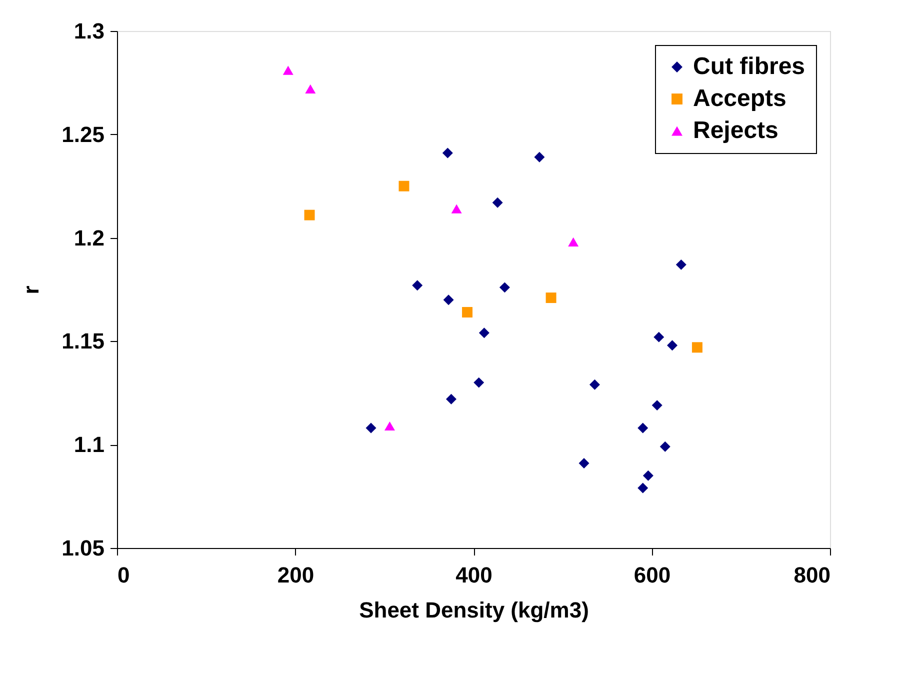  I want to click on y-tick-label: 1.15, so click(83, 341).